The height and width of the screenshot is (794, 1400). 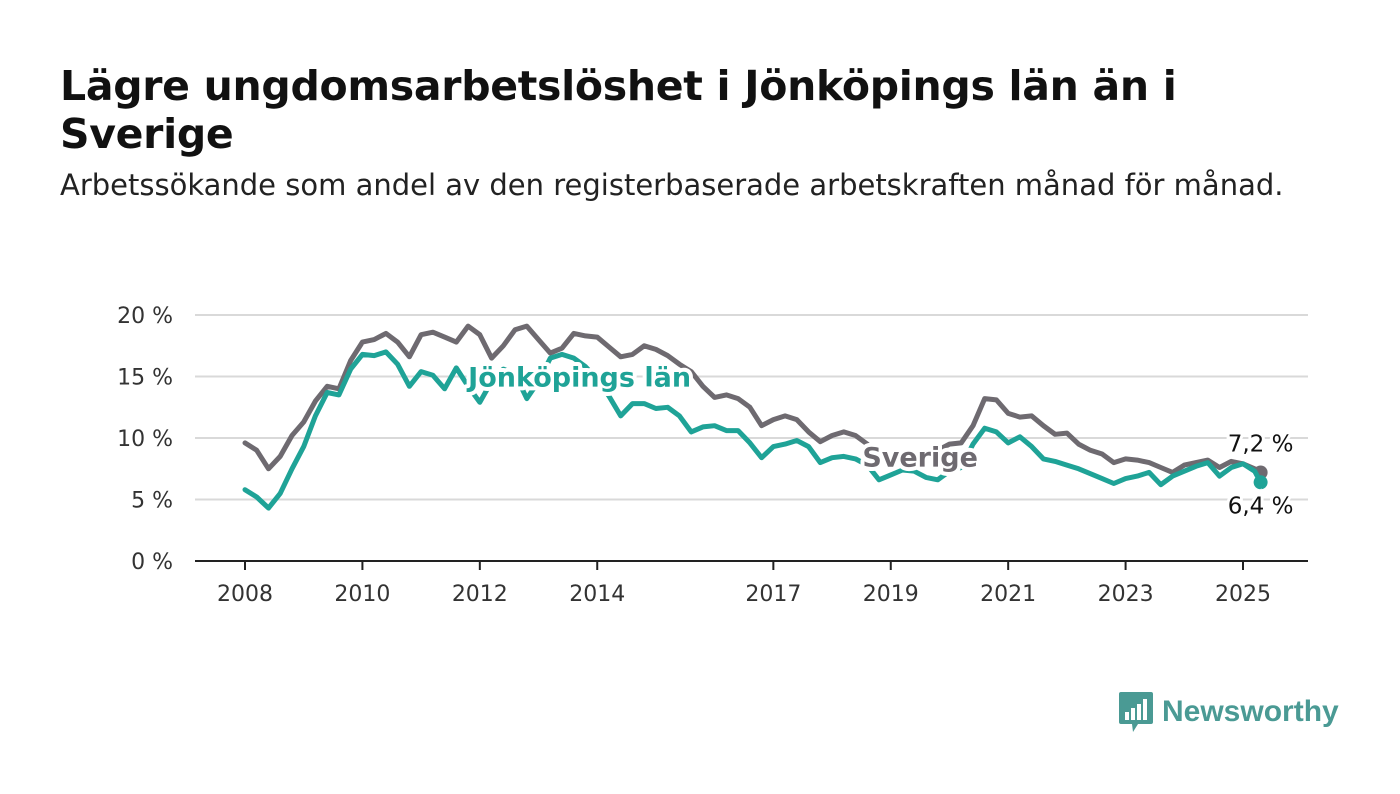 I want to click on series-line-j-nk-pings-l-n, so click(x=753, y=430).